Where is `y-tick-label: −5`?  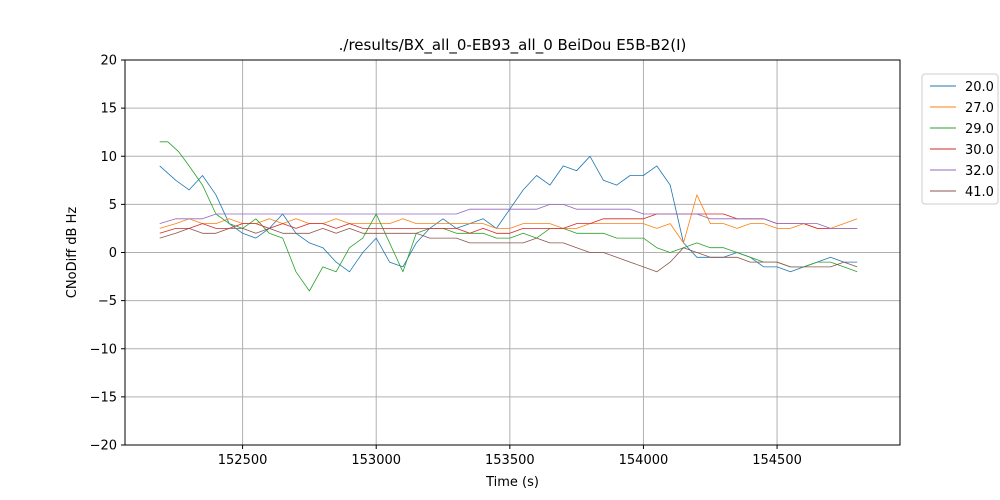 y-tick-label: −5 is located at coordinates (107, 301).